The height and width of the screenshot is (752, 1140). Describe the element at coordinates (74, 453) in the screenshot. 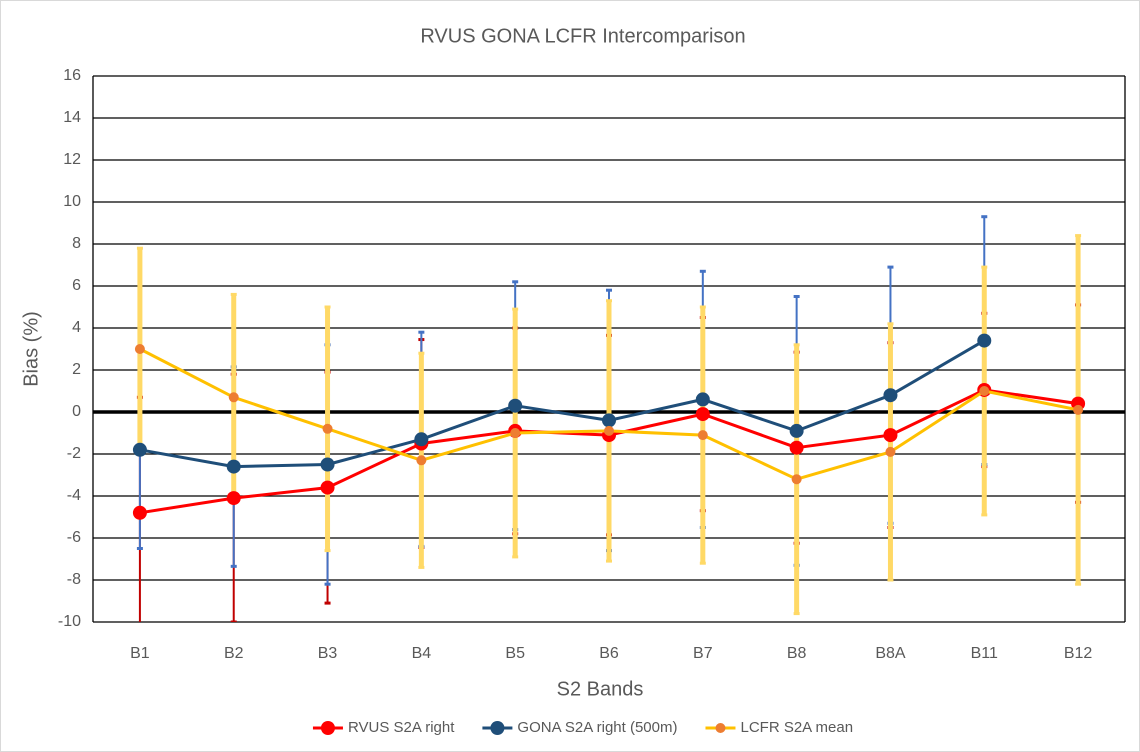

I see `y-tick-label: -2` at that location.